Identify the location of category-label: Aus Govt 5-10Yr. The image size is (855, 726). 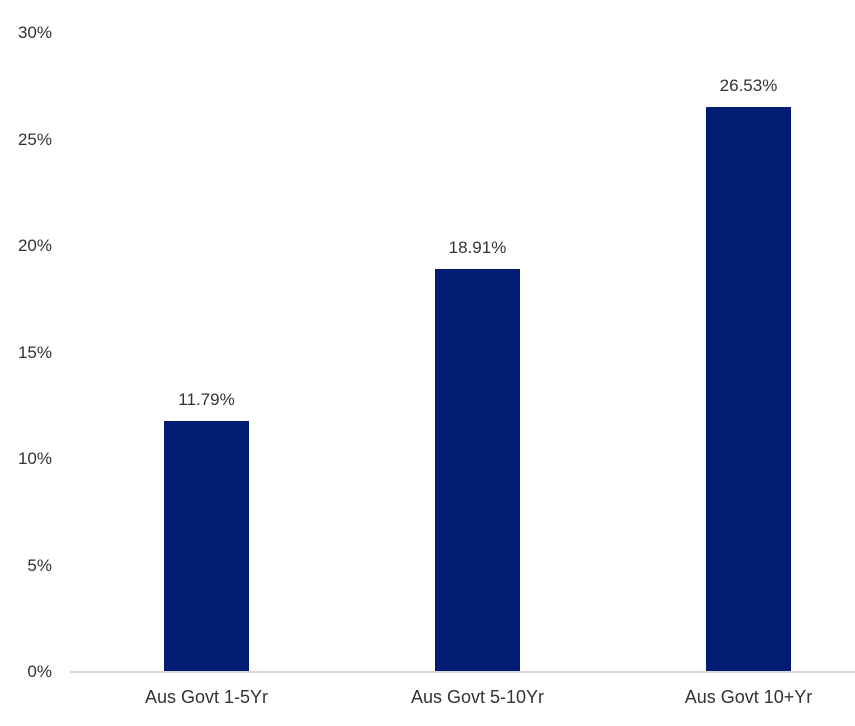
(477, 697).